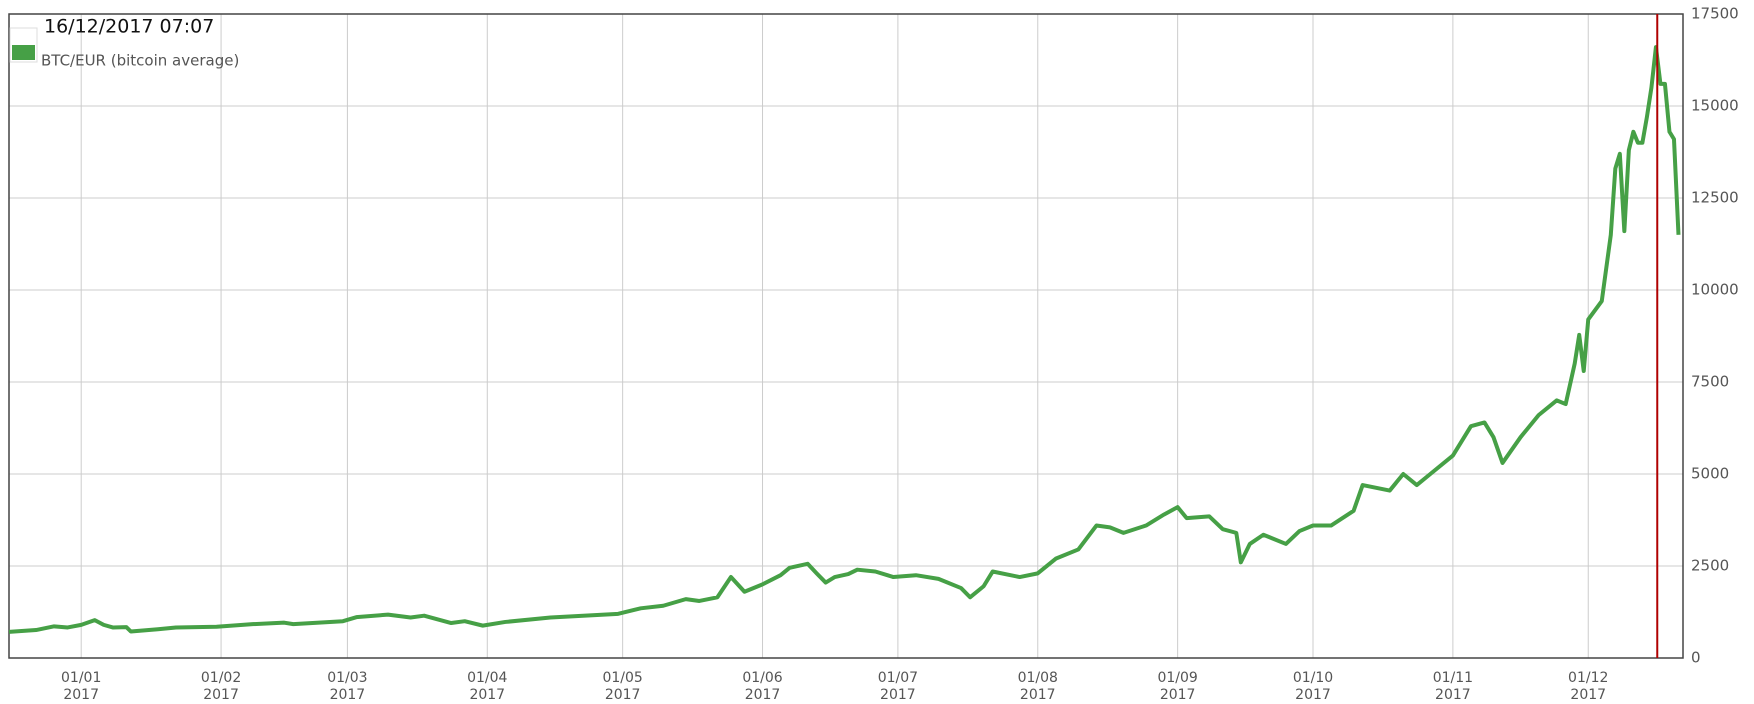  I want to click on x-tick-label: 01/06 2017, so click(762, 686).